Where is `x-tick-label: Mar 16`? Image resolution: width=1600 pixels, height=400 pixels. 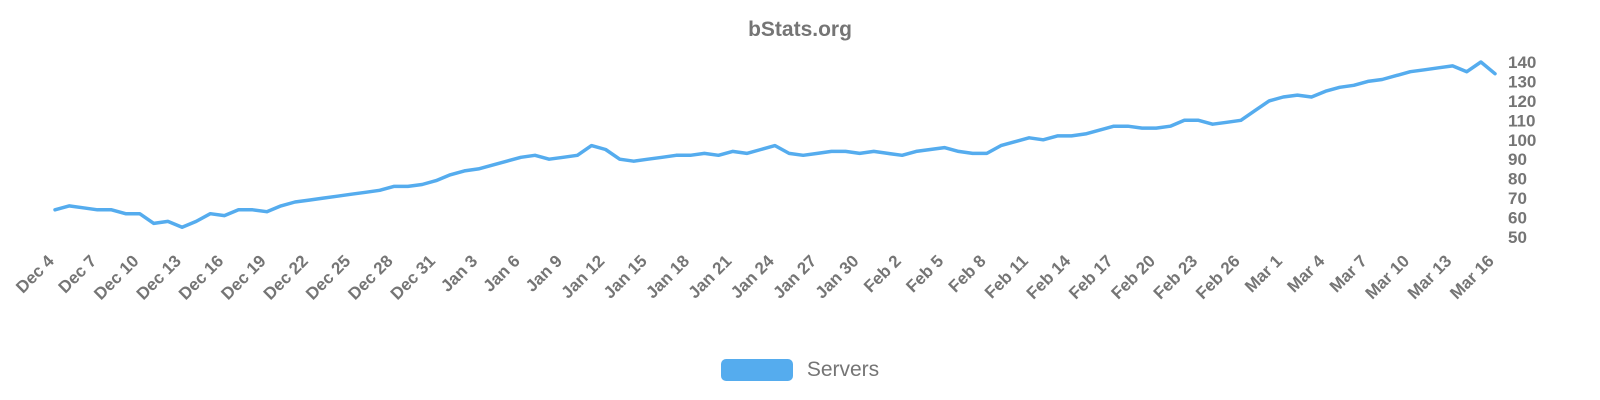
x-tick-label: Mar 16 is located at coordinates (1472, 277).